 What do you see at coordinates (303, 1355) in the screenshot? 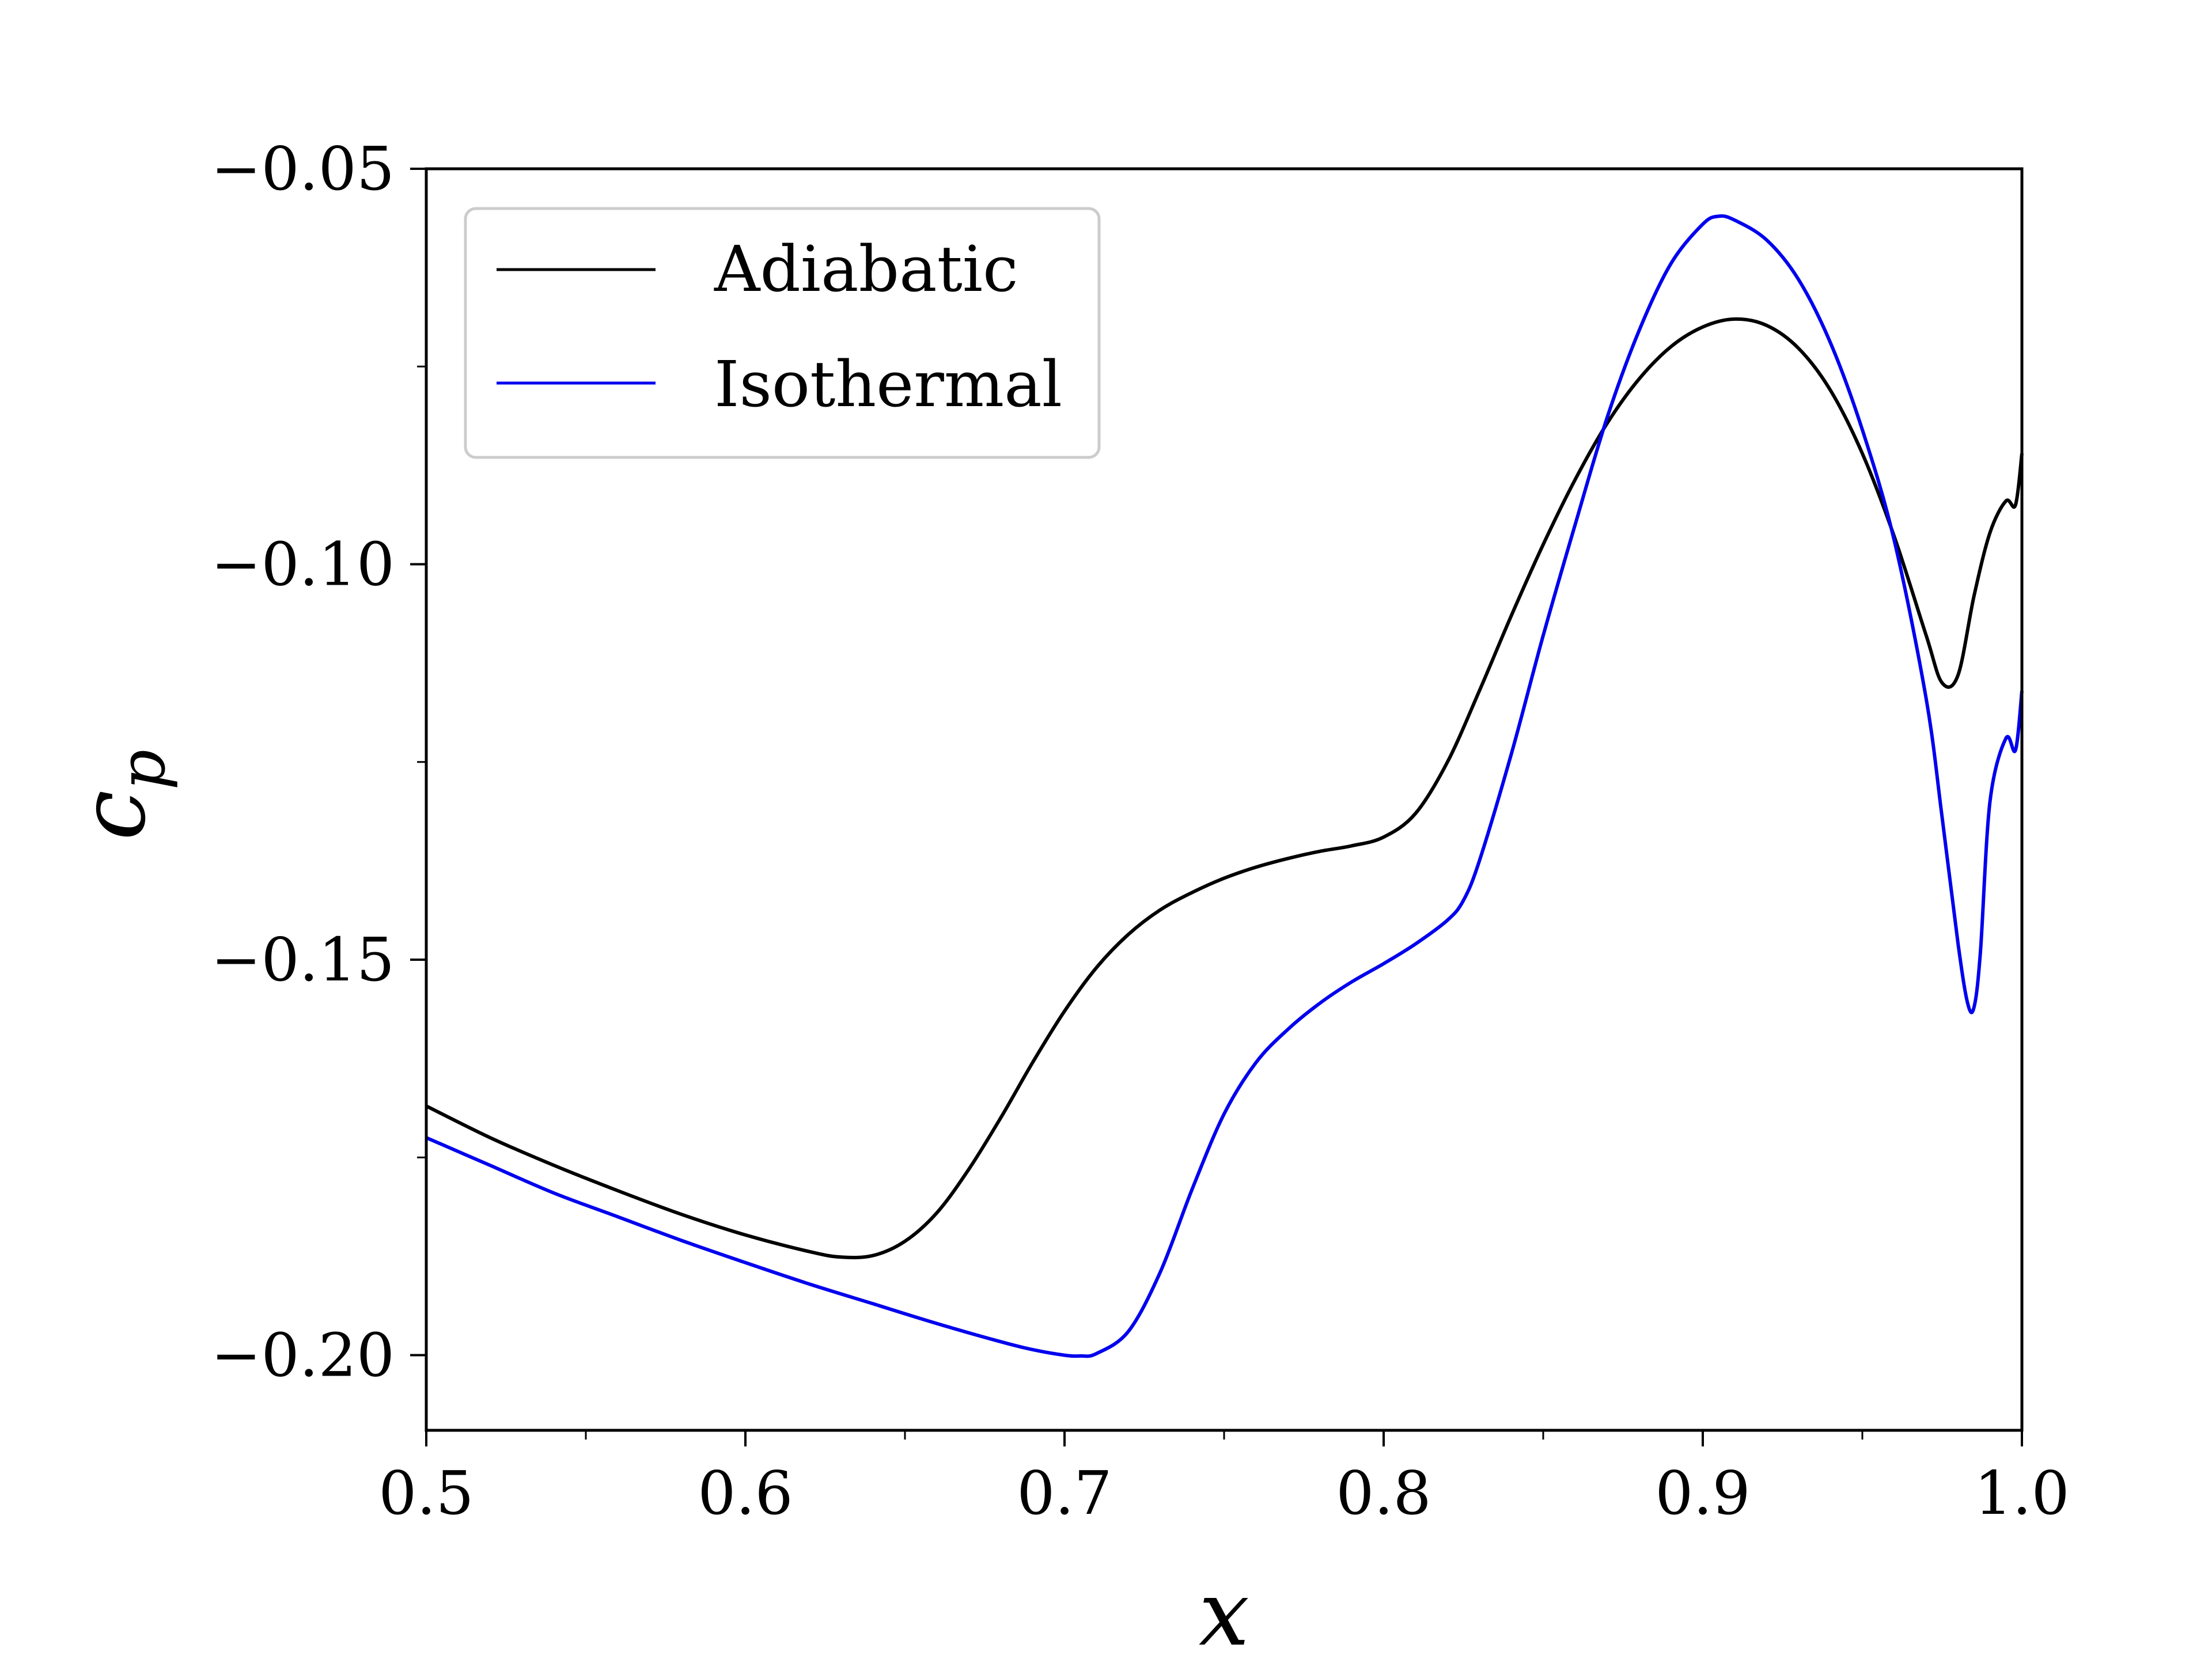
I see `y-tick-label: −0.20` at bounding box center [303, 1355].